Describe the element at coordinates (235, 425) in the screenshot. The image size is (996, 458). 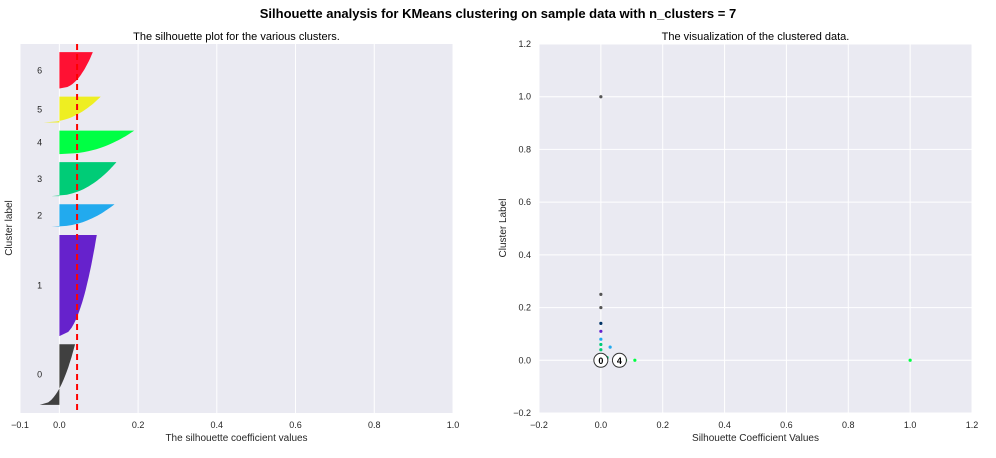
I see `silhouette-plot-ticks: −0.1 0.0 0.2 0.4 0.6 0.8 1.0` at that location.